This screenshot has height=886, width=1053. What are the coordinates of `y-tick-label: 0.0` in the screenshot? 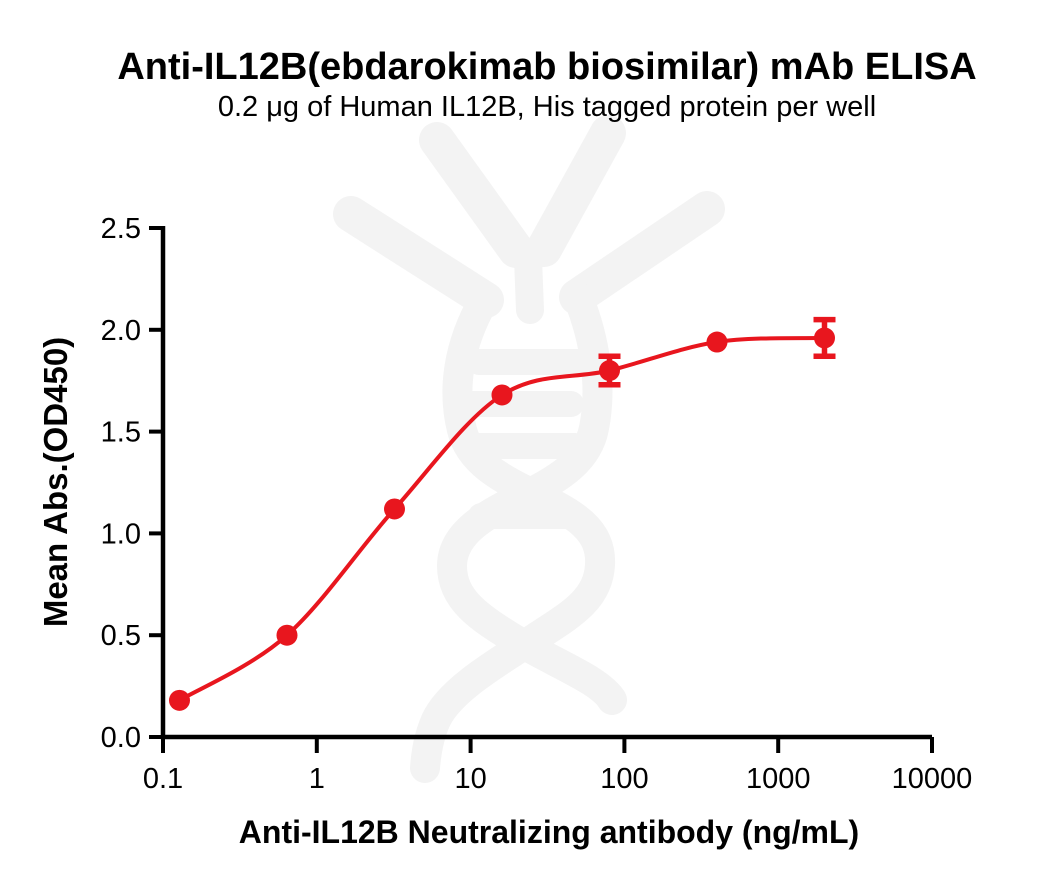 It's located at (121, 738).